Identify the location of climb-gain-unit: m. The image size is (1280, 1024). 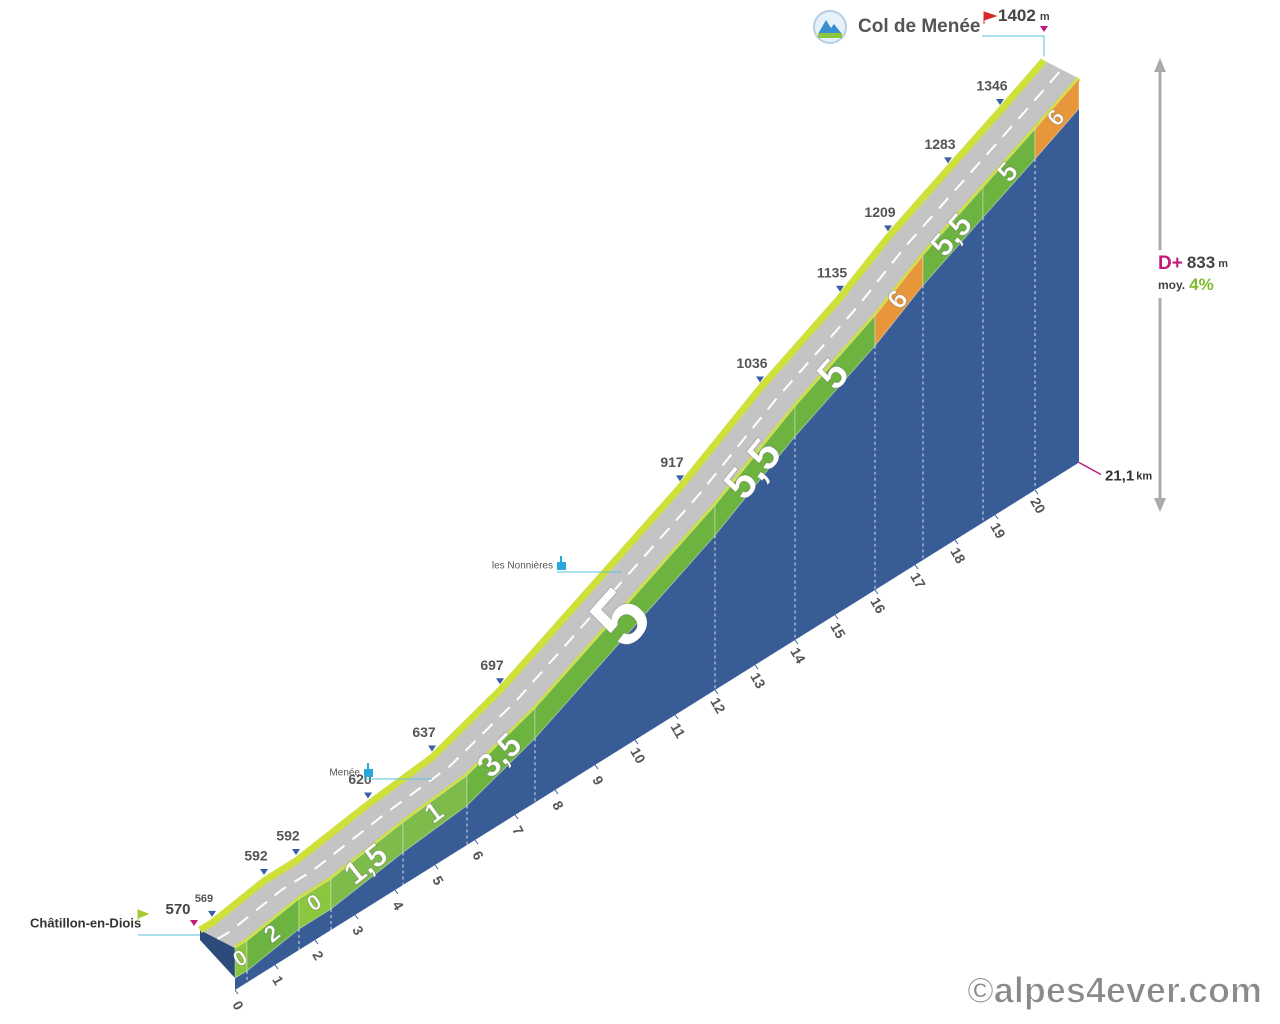
(1223, 264).